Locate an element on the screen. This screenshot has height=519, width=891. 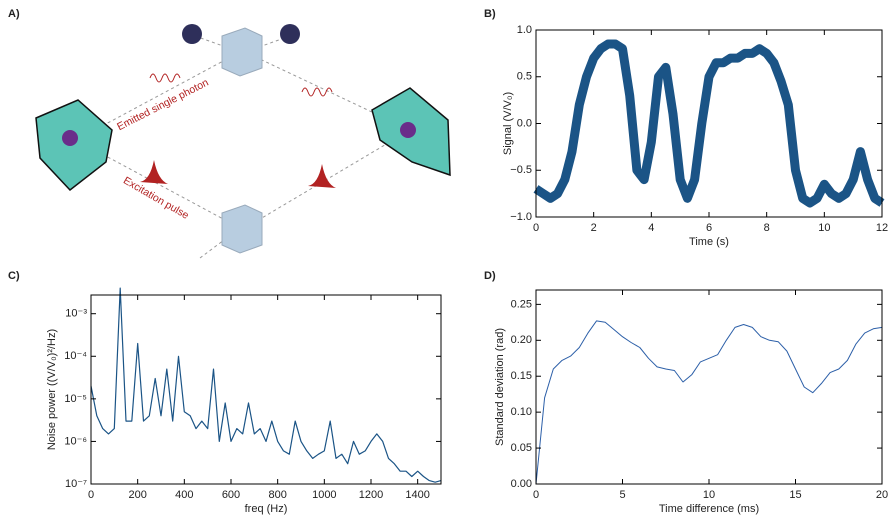
y-tick-label: 10⁻⁷ is located at coordinates (76, 484).